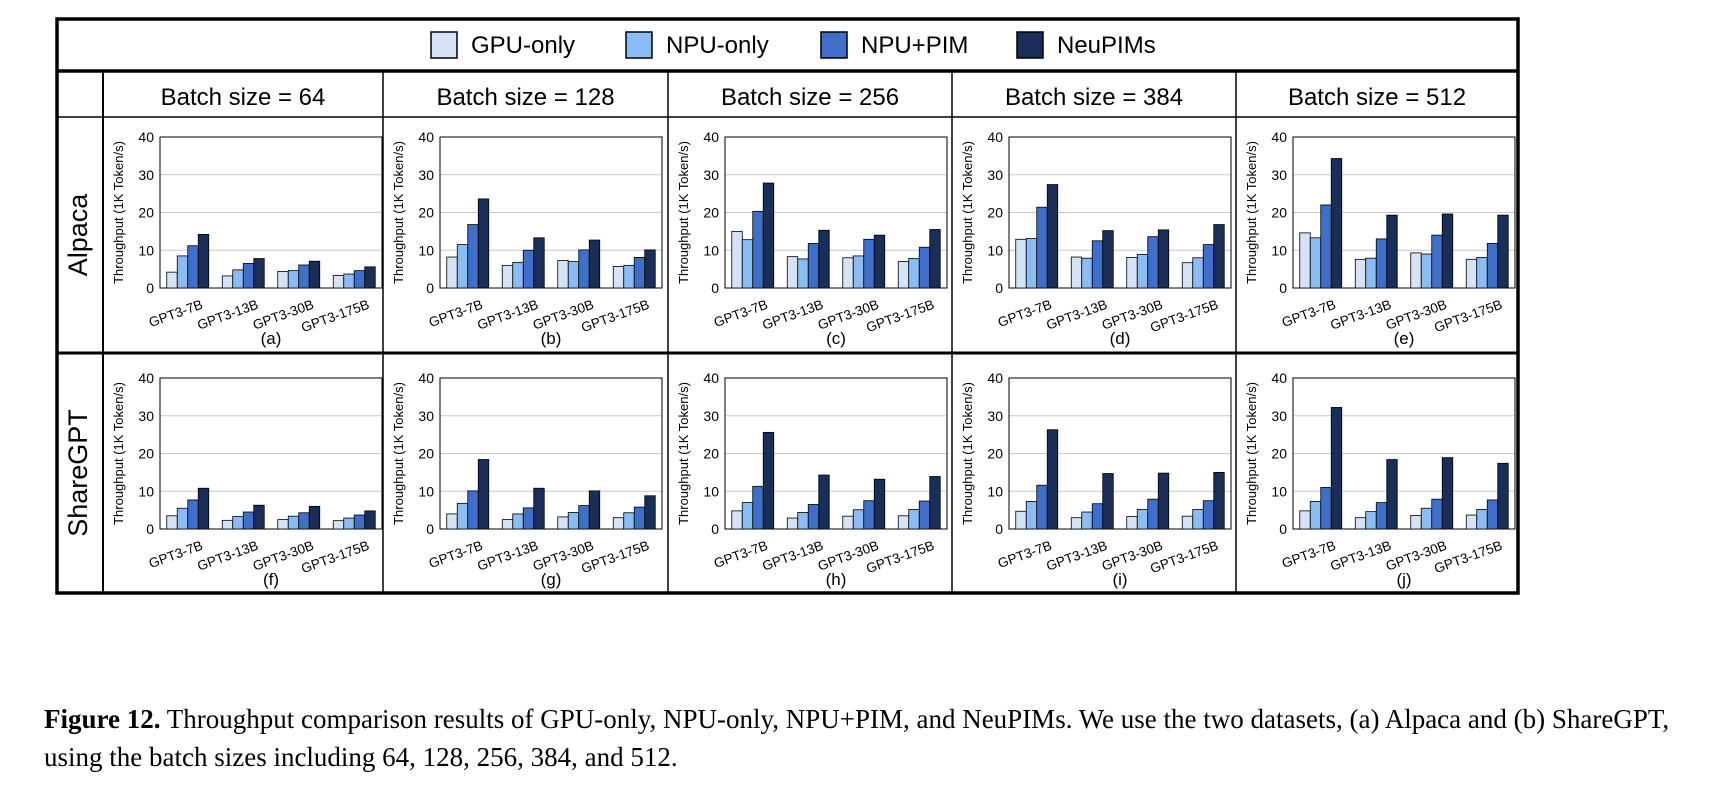  Describe the element at coordinates (836, 338) in the screenshot. I see `subplot-label: (c)` at that location.